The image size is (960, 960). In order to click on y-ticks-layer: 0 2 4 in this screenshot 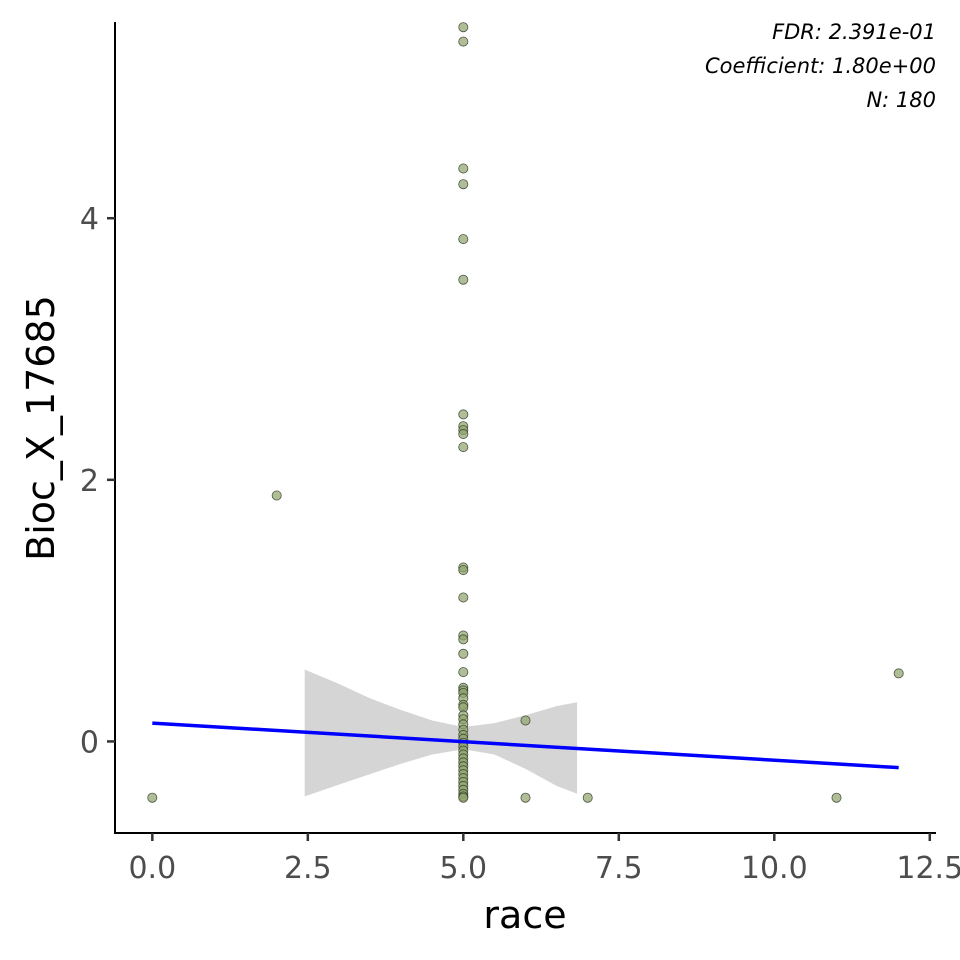, I will do `click(97, 481)`.